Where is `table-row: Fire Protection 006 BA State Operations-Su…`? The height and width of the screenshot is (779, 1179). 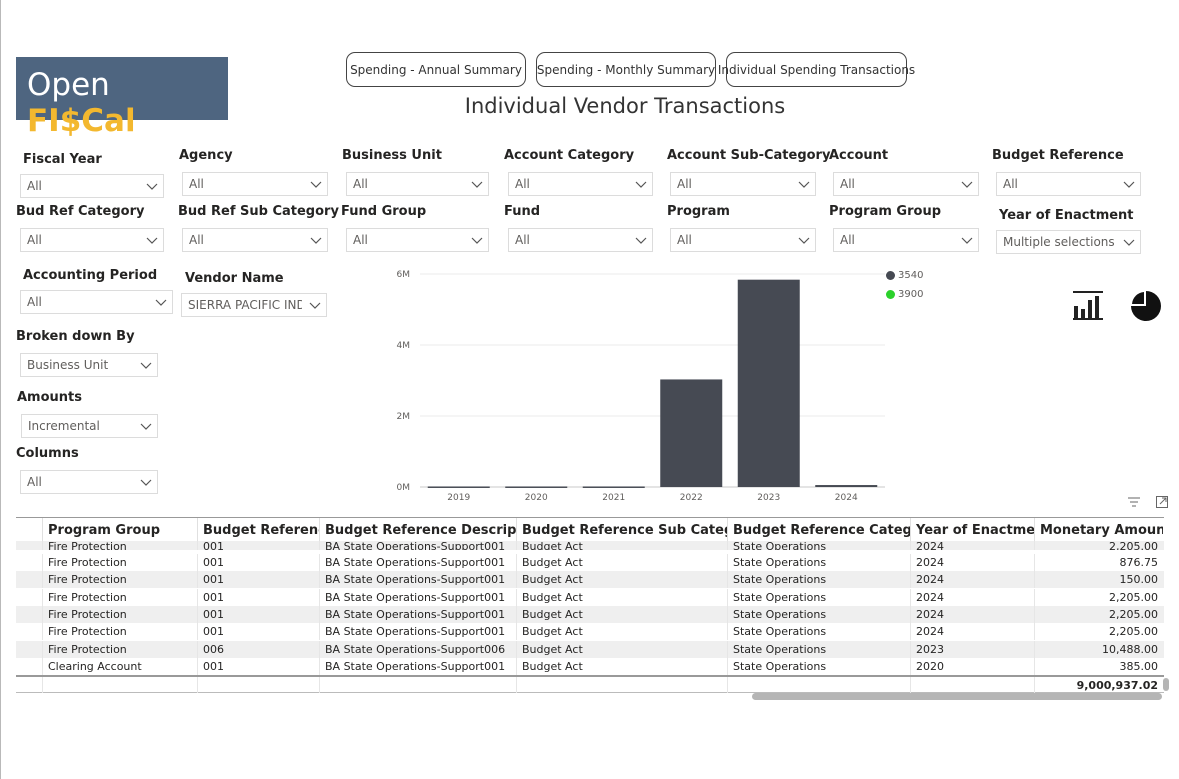 table-row: Fire Protection 006 BA State Operations-Su… is located at coordinates (590, 649).